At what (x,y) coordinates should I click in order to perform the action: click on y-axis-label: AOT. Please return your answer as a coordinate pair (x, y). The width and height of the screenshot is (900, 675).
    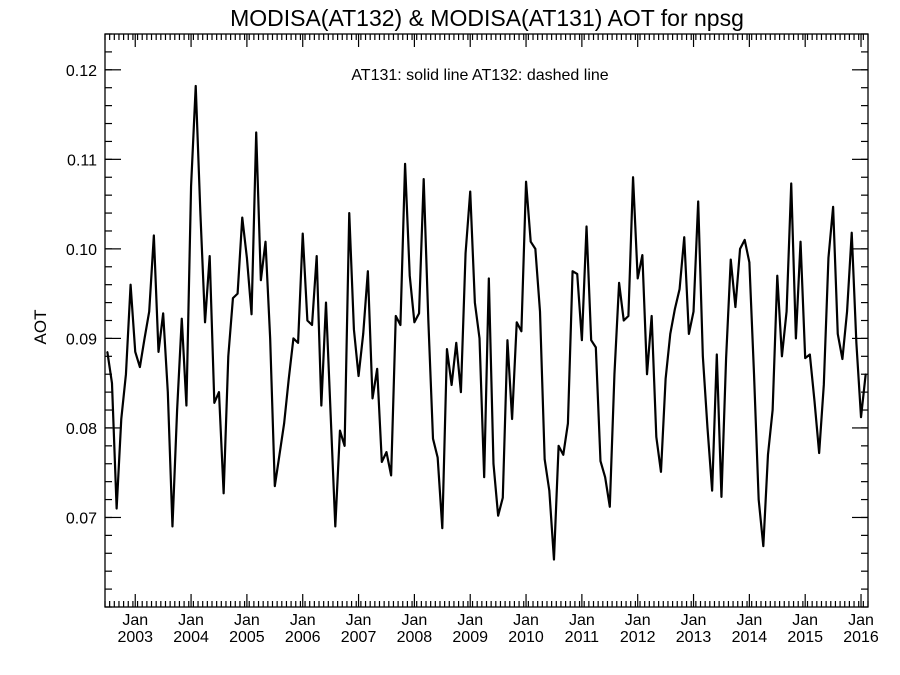
    Looking at the image, I should click on (40, 327).